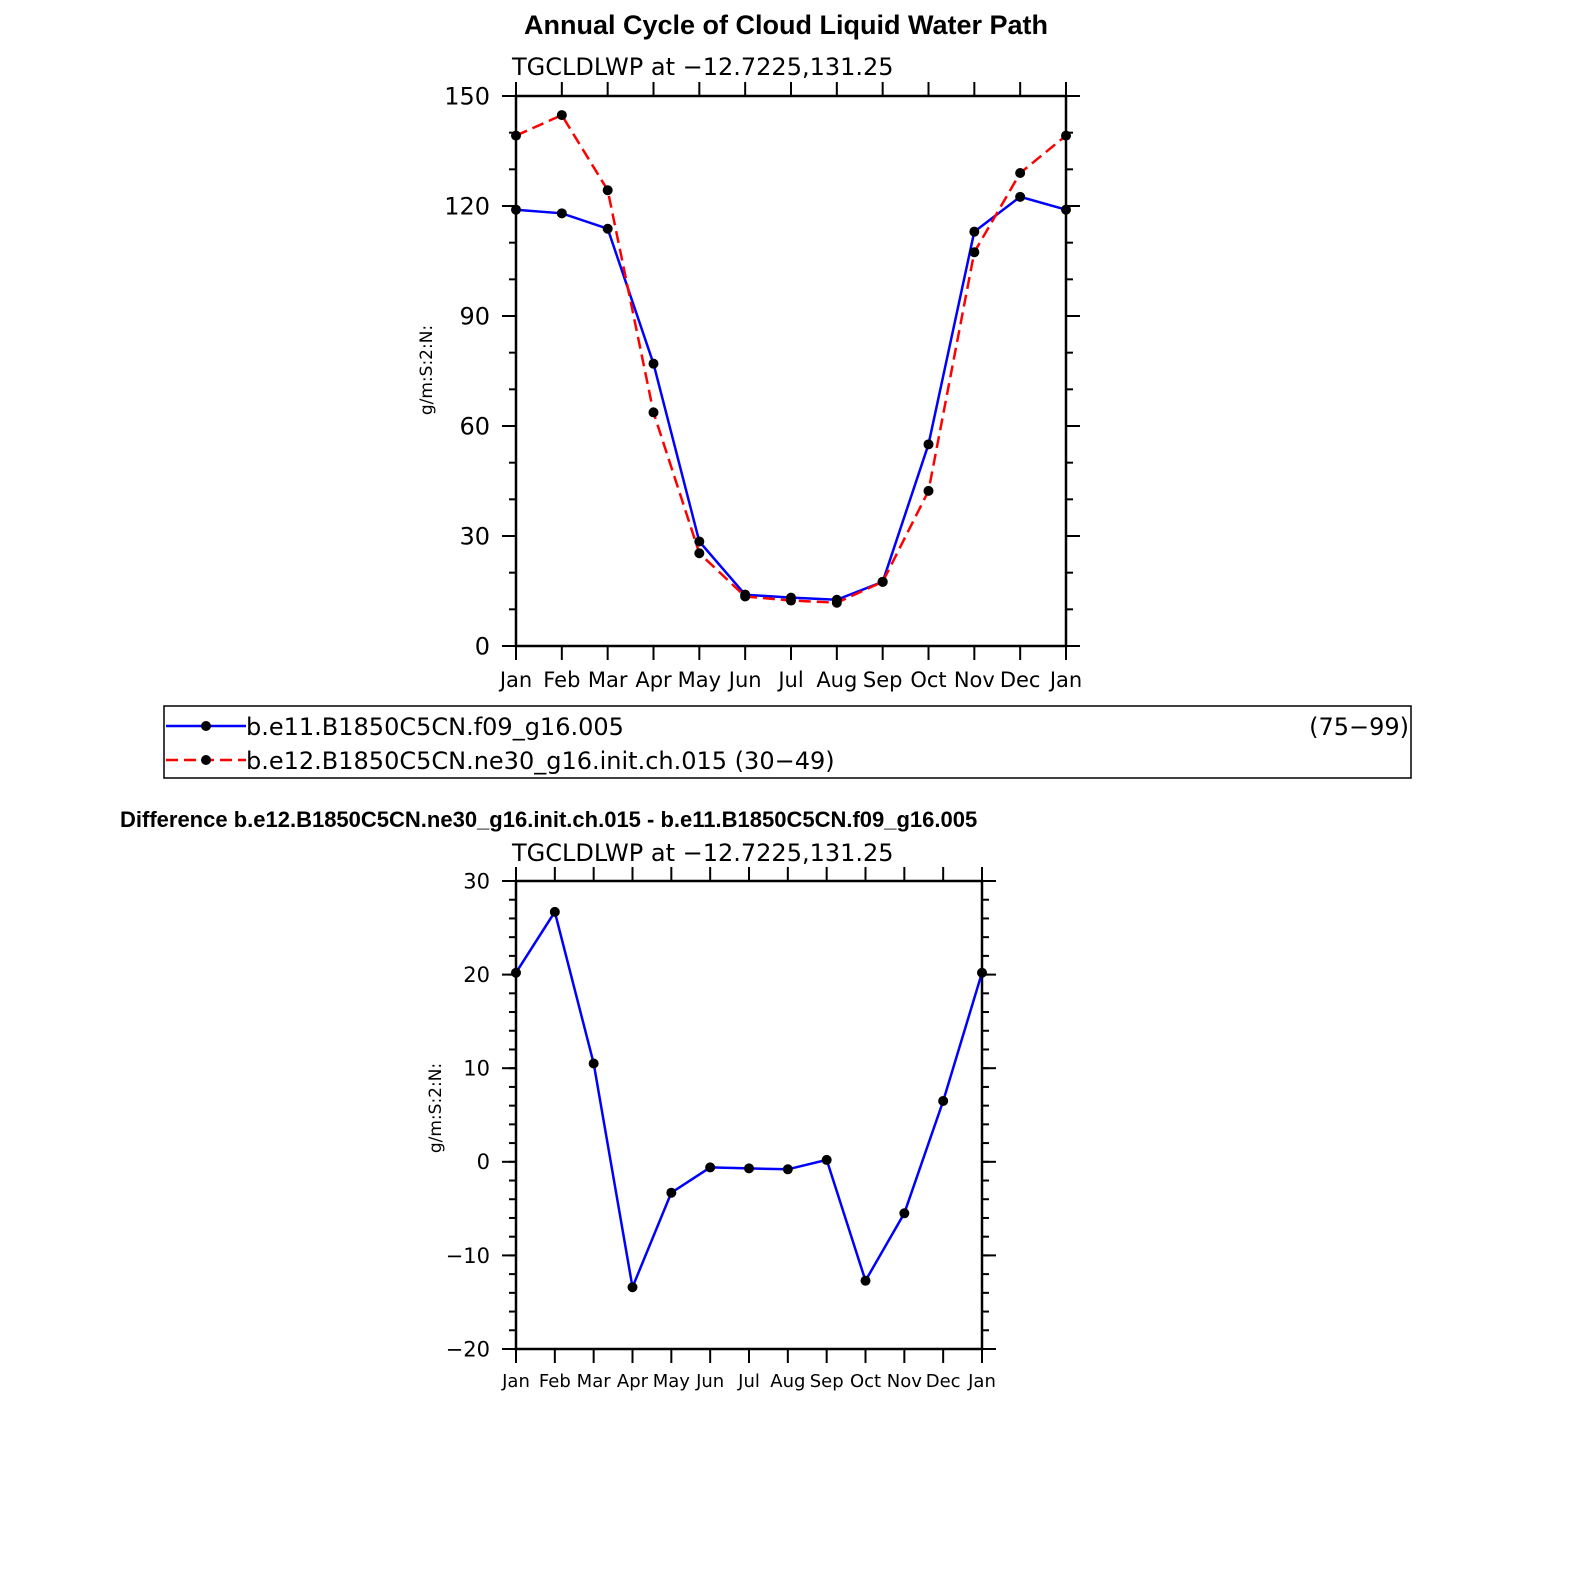 This screenshot has width=1575, height=1575. Describe the element at coordinates (476, 1069) in the screenshot. I see `y-tick-label: 10` at that location.